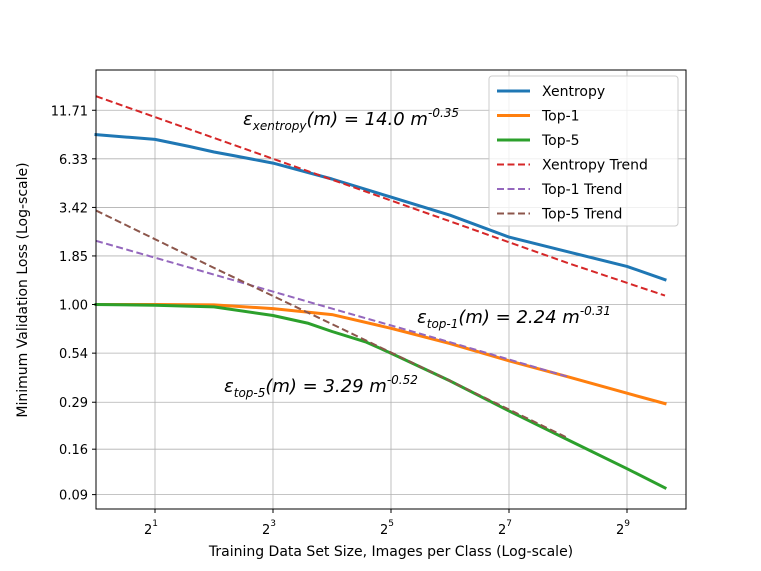 This screenshot has width=761, height=571. What do you see at coordinates (73, 257) in the screenshot?
I see `y-tick-label: 1.85` at bounding box center [73, 257].